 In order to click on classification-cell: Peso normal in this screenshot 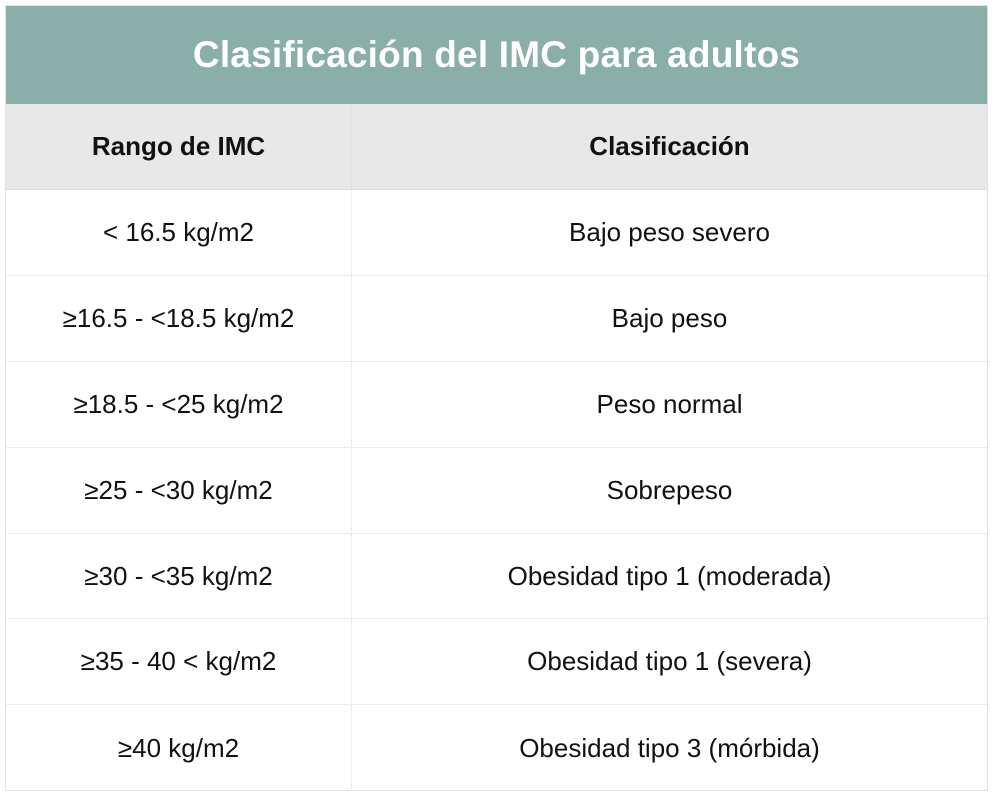, I will do `click(669, 403)`.